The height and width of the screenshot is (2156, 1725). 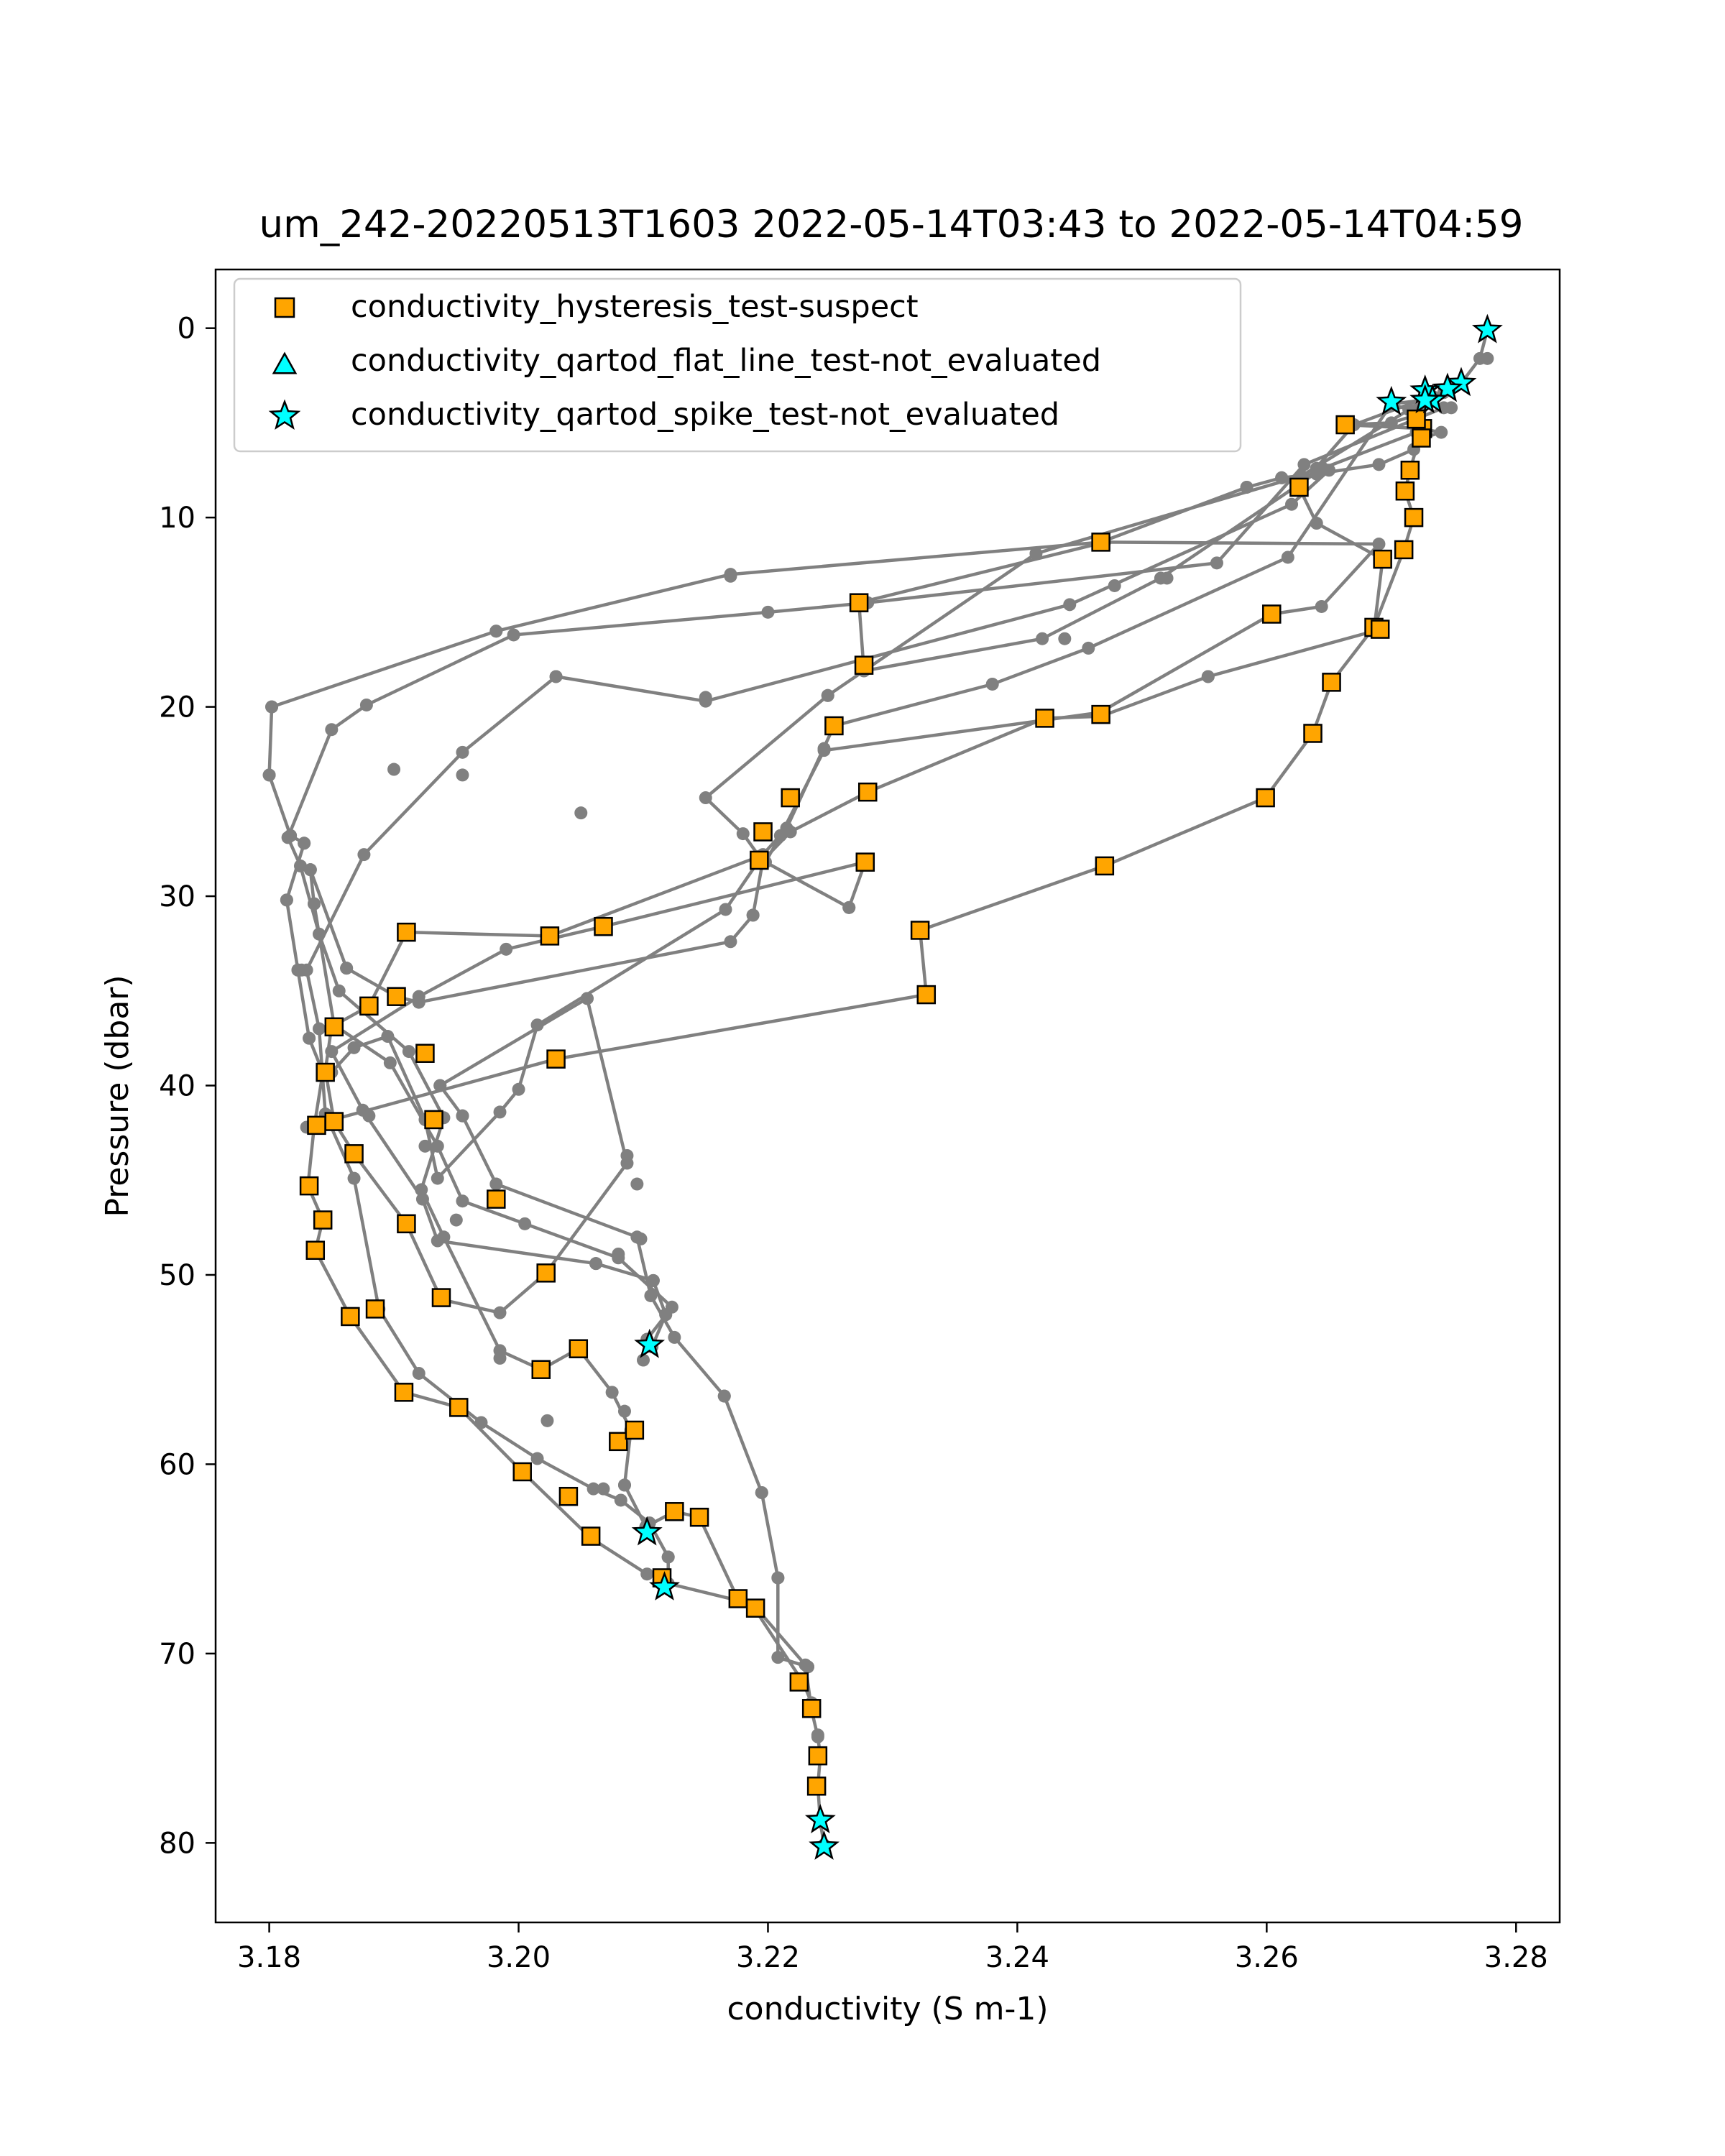 I want to click on legend-triangle-icon, so click(x=285, y=362).